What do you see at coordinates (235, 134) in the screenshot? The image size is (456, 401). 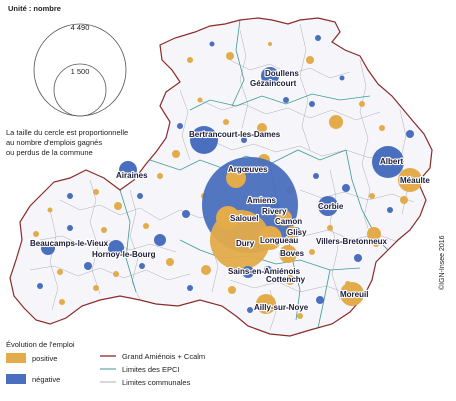 I see `label-bertrancourt: Bertrancourt-les-Dames` at bounding box center [235, 134].